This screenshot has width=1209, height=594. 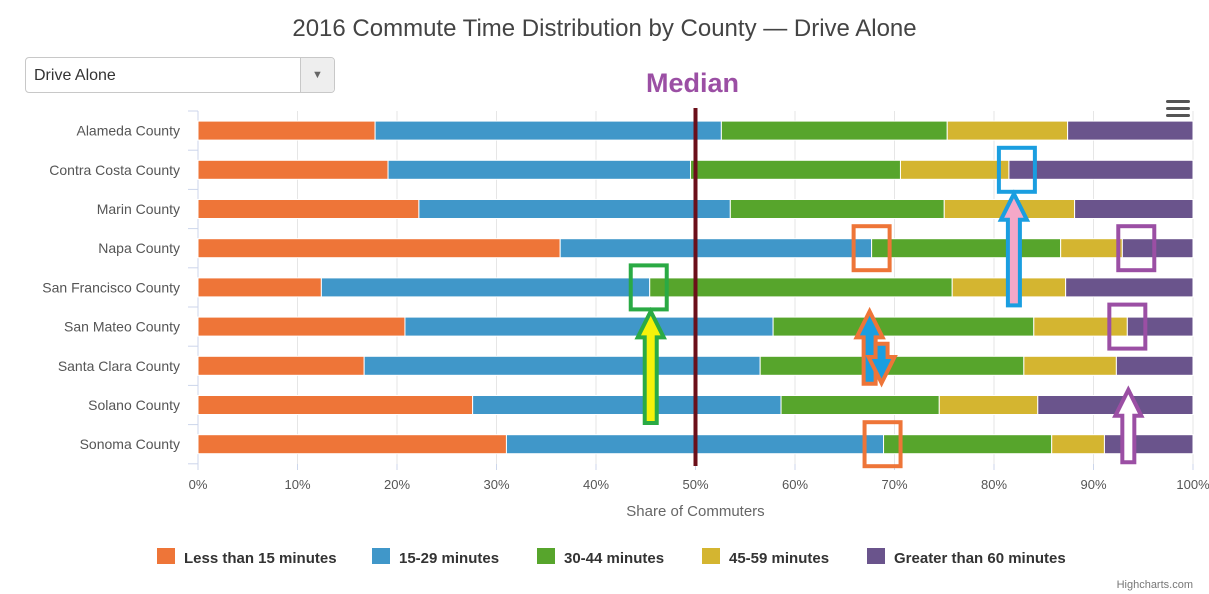 What do you see at coordinates (114, 170) in the screenshot?
I see `category-label-contra-costa-county: Contra Costa County` at bounding box center [114, 170].